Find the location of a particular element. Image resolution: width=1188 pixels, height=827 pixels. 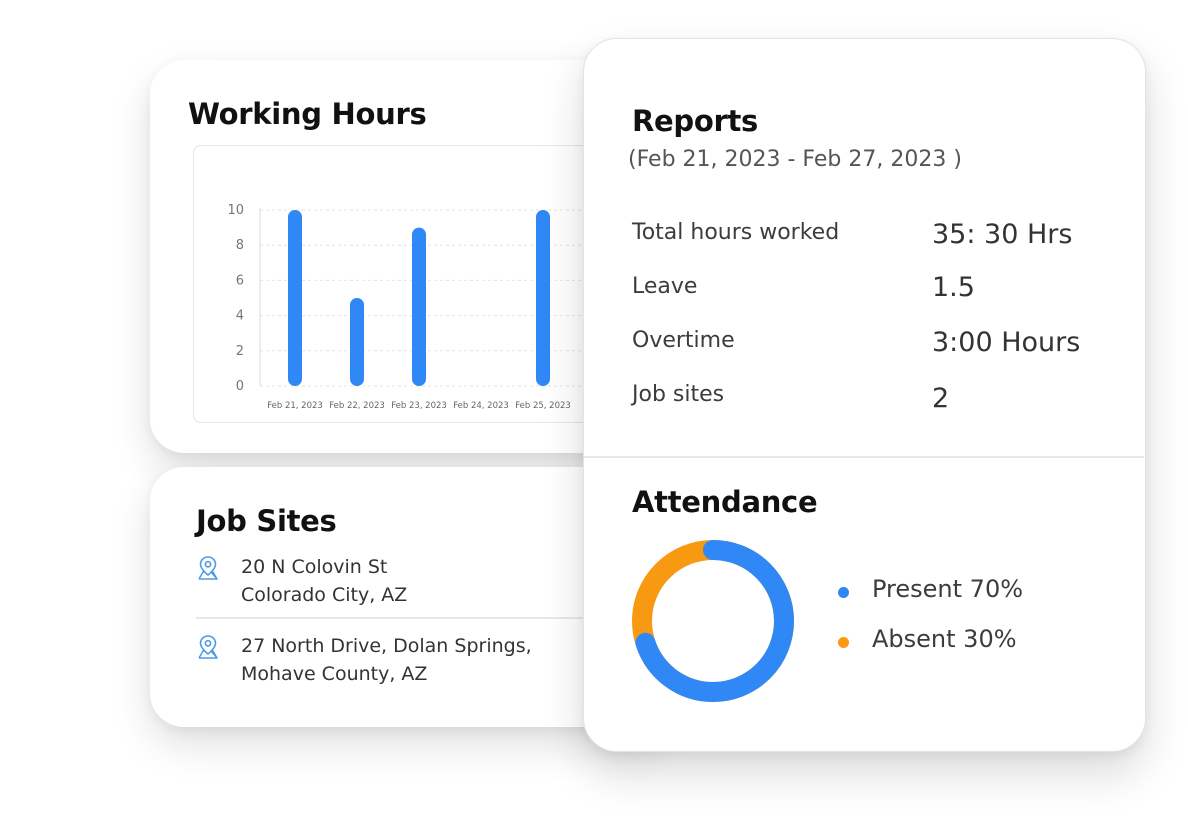

job-sites-title: Job Sites is located at coordinates (266, 521).